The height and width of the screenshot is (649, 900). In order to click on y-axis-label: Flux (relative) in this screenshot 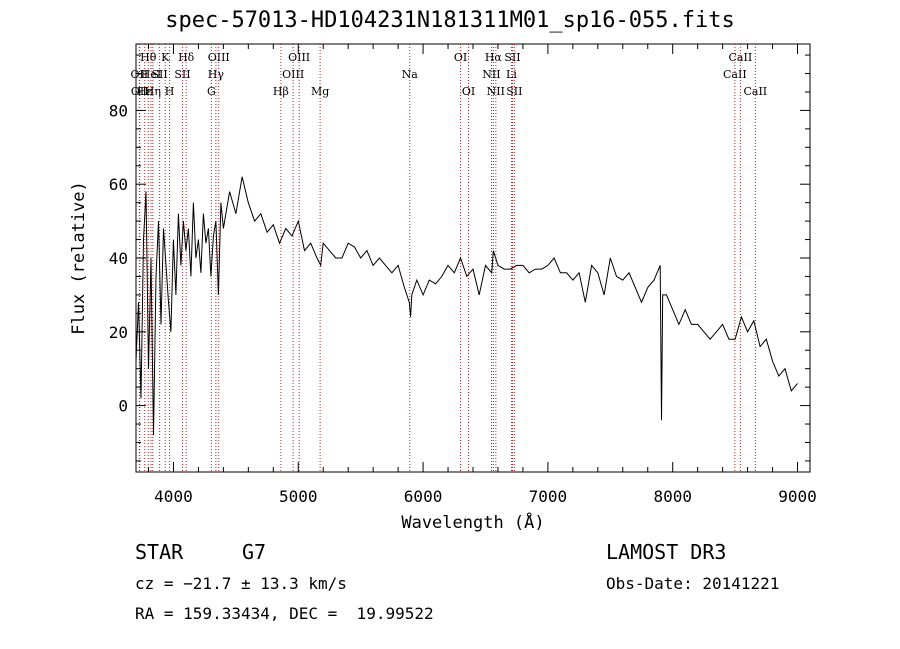, I will do `click(79, 258)`.